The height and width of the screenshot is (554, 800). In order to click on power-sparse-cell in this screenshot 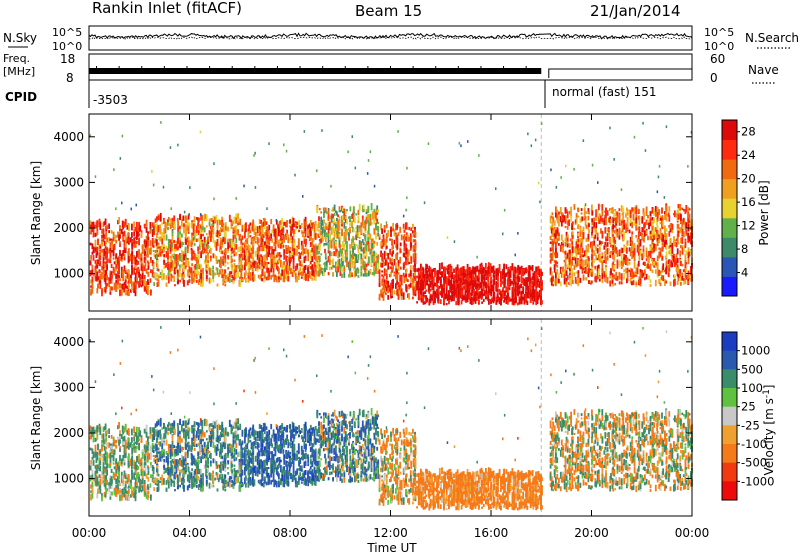, I will do `click(459, 143)`.